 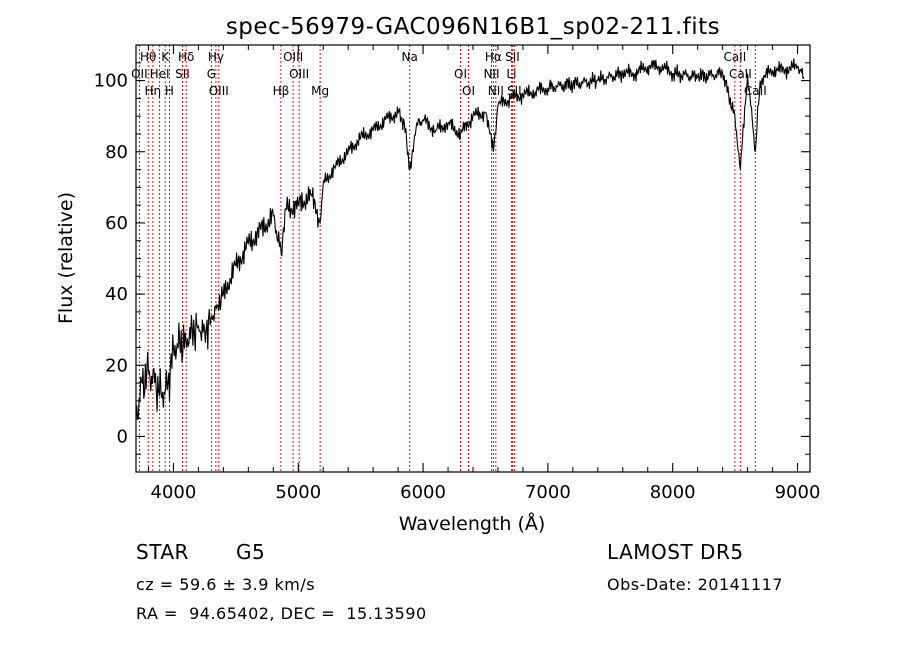 What do you see at coordinates (493, 57) in the screenshot?
I see `line-label-18: Hα` at bounding box center [493, 57].